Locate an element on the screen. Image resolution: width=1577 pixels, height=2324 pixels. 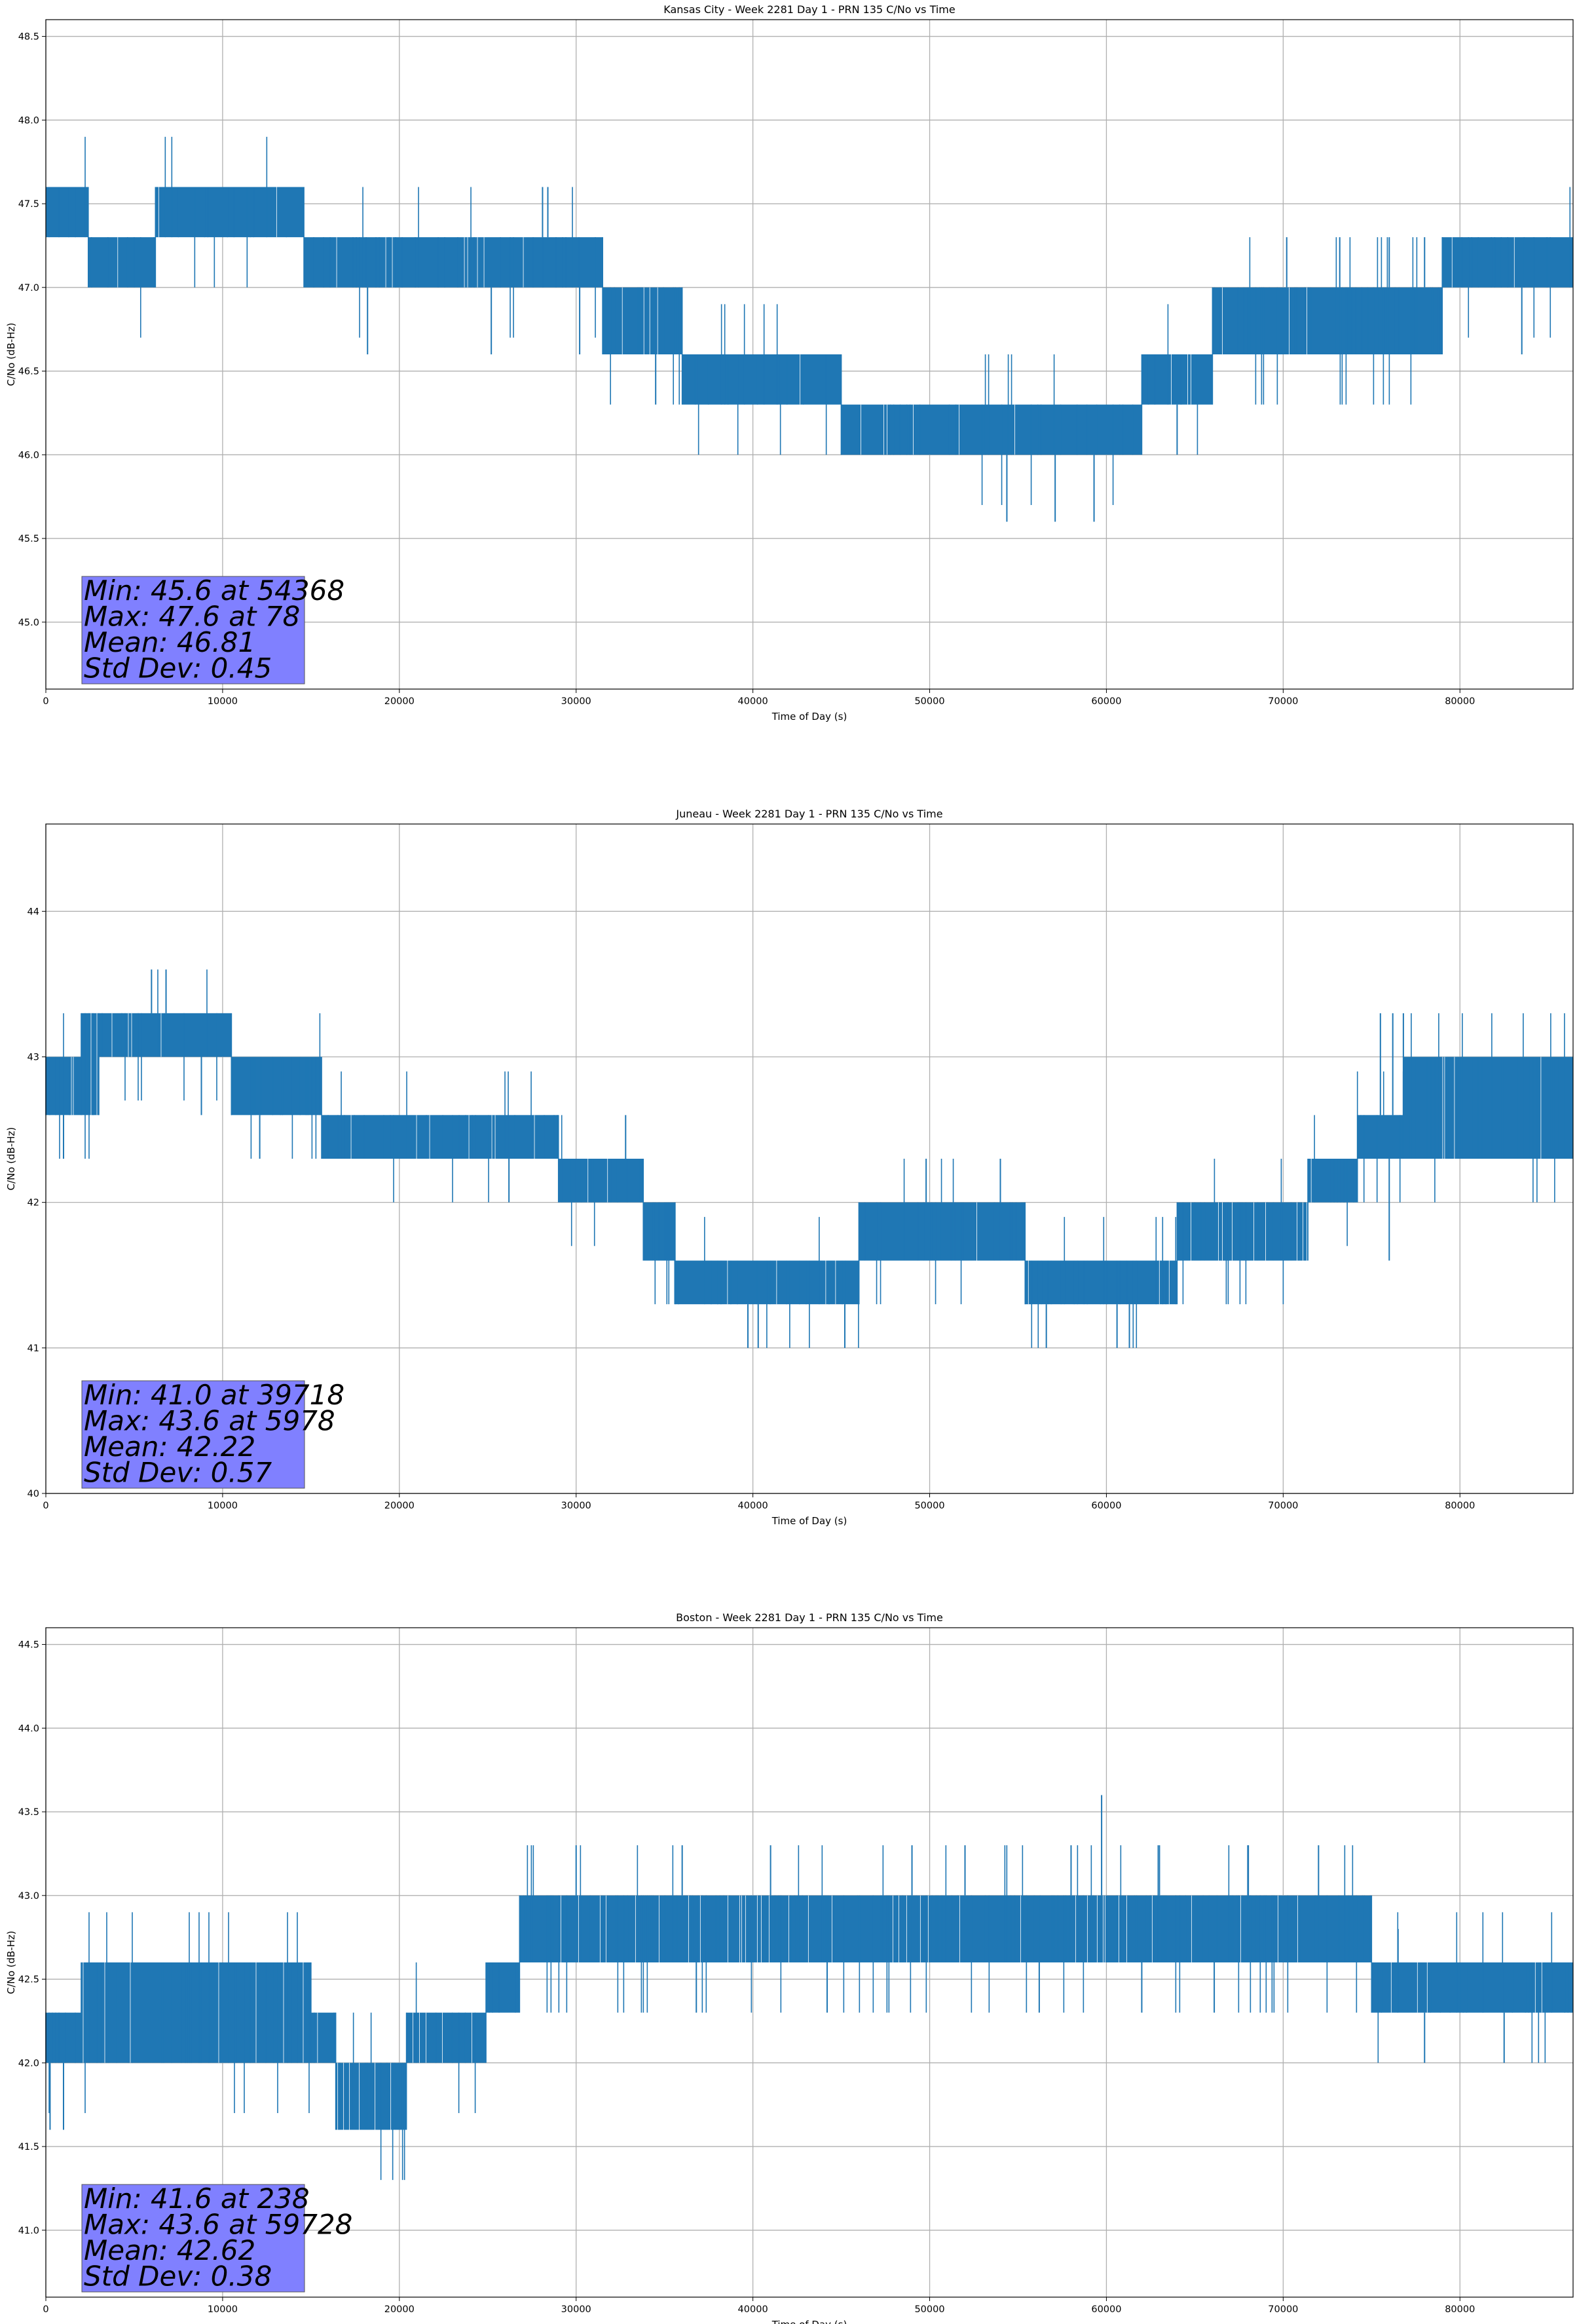
stats-min: Min: 41.0 at 39718 is located at coordinates (214, 1395).